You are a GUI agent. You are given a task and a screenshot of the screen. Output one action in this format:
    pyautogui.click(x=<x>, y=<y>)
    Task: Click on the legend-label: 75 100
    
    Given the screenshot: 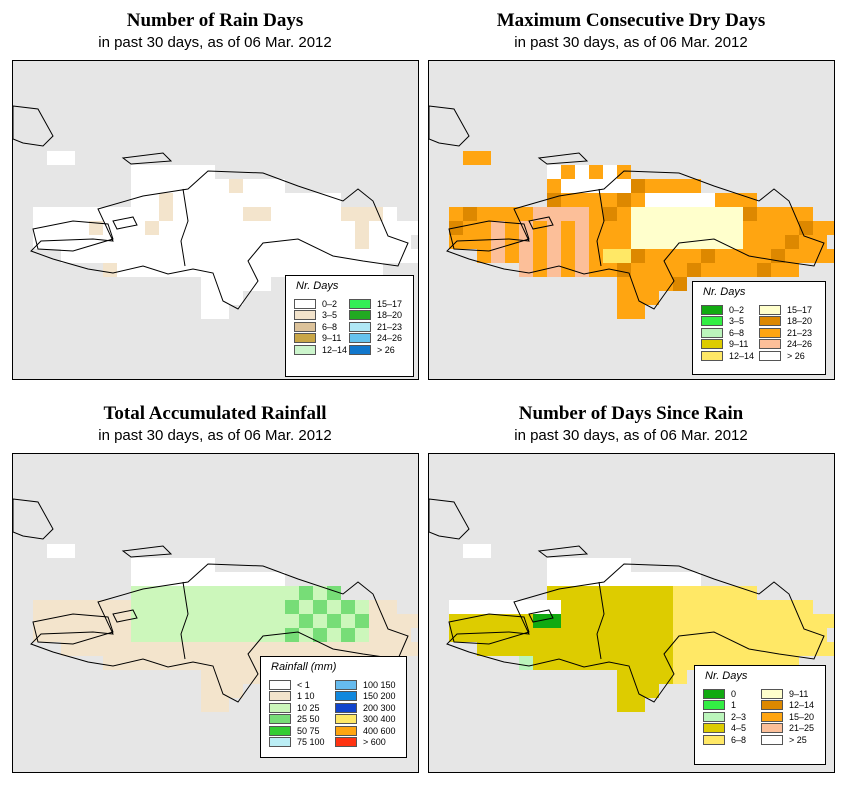 What is the action you would take?
    pyautogui.click(x=311, y=742)
    